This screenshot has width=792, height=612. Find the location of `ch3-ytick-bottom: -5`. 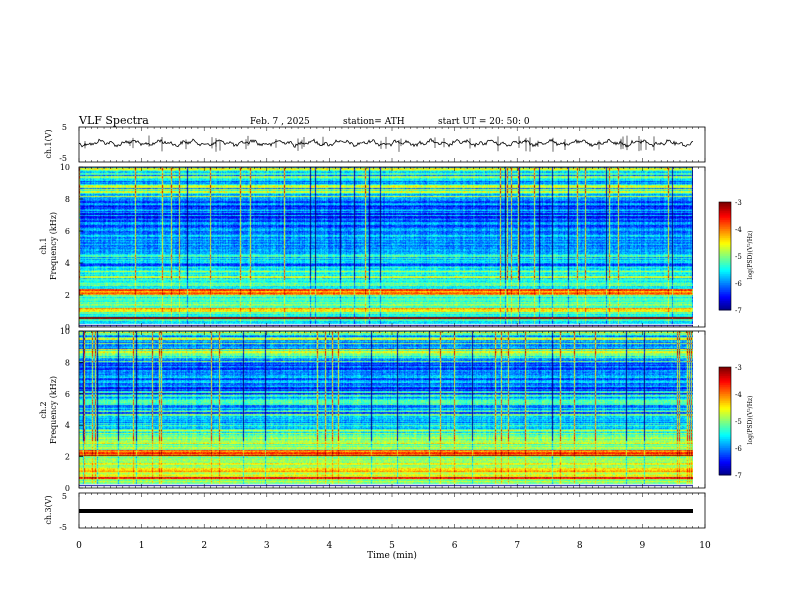

ch3-ytick-bottom: -5 is located at coordinates (63, 527).